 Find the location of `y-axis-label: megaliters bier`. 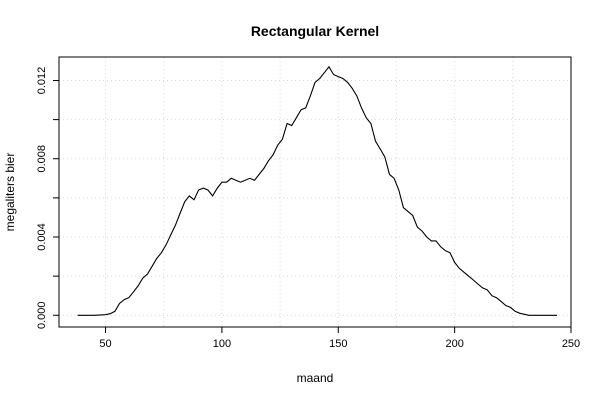

y-axis-label: megaliters bier is located at coordinates (10, 192).